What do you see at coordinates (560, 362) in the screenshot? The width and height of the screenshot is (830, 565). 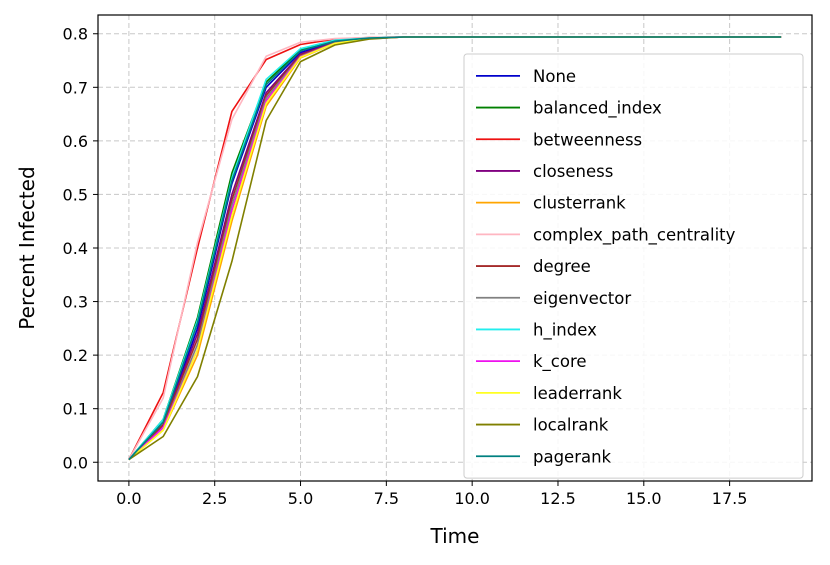 I see `legend-label: k_core` at bounding box center [560, 362].